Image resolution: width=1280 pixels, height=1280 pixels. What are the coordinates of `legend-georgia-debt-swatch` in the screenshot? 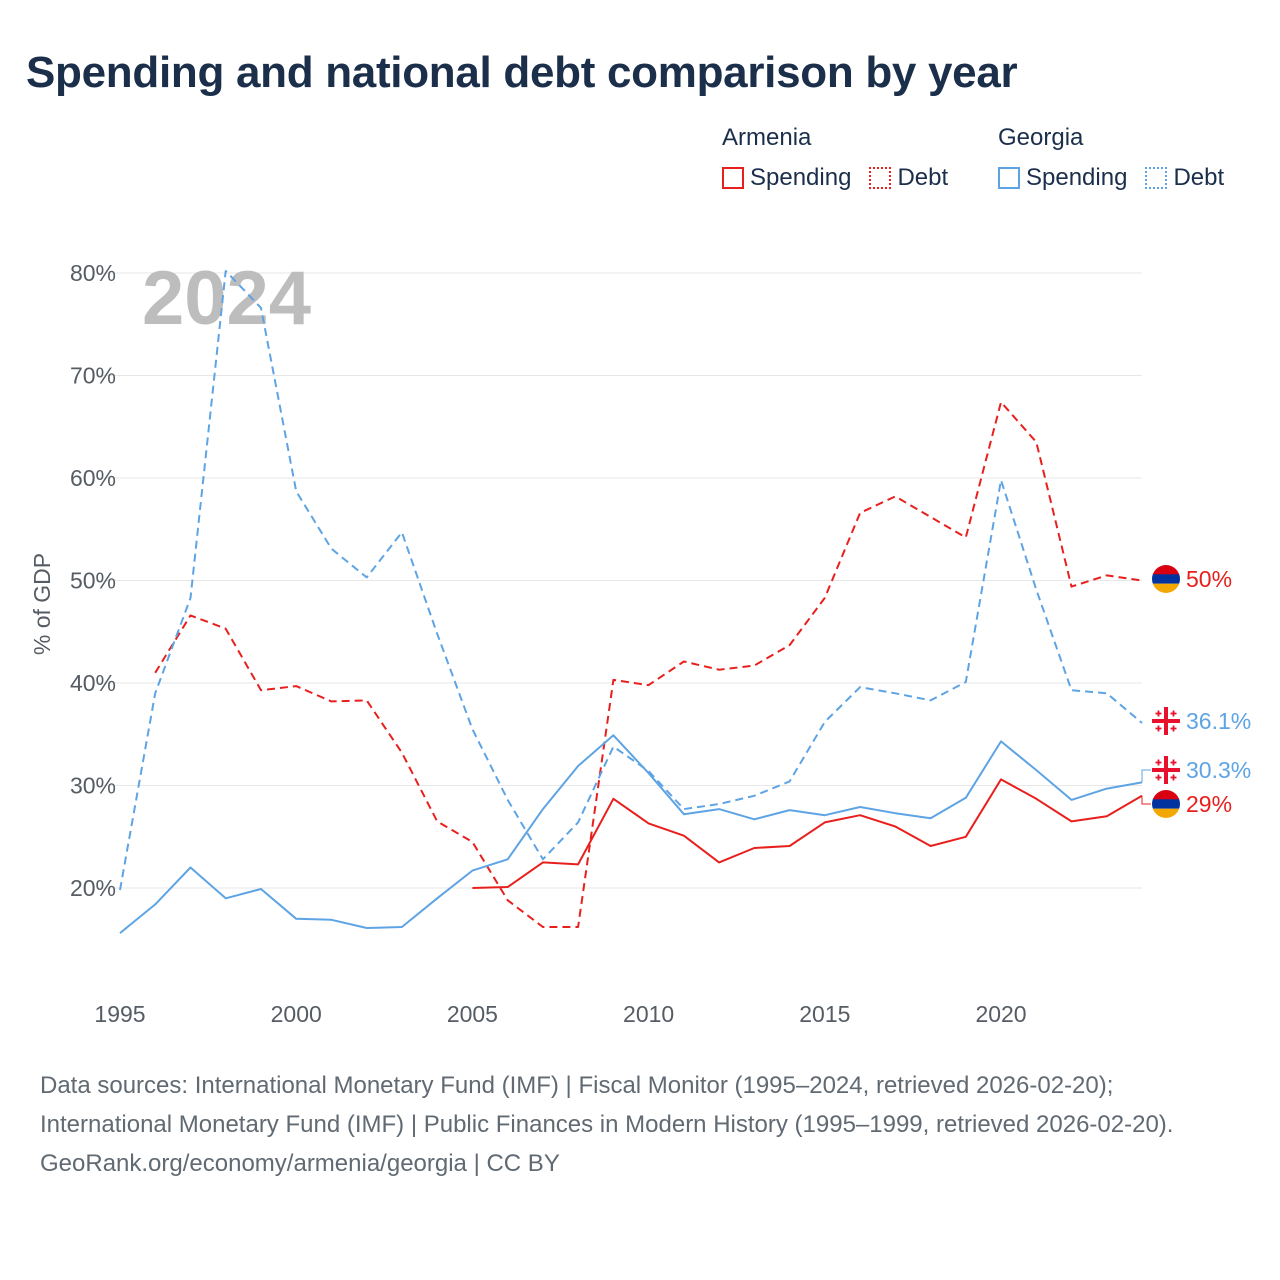 It's located at (1156, 178).